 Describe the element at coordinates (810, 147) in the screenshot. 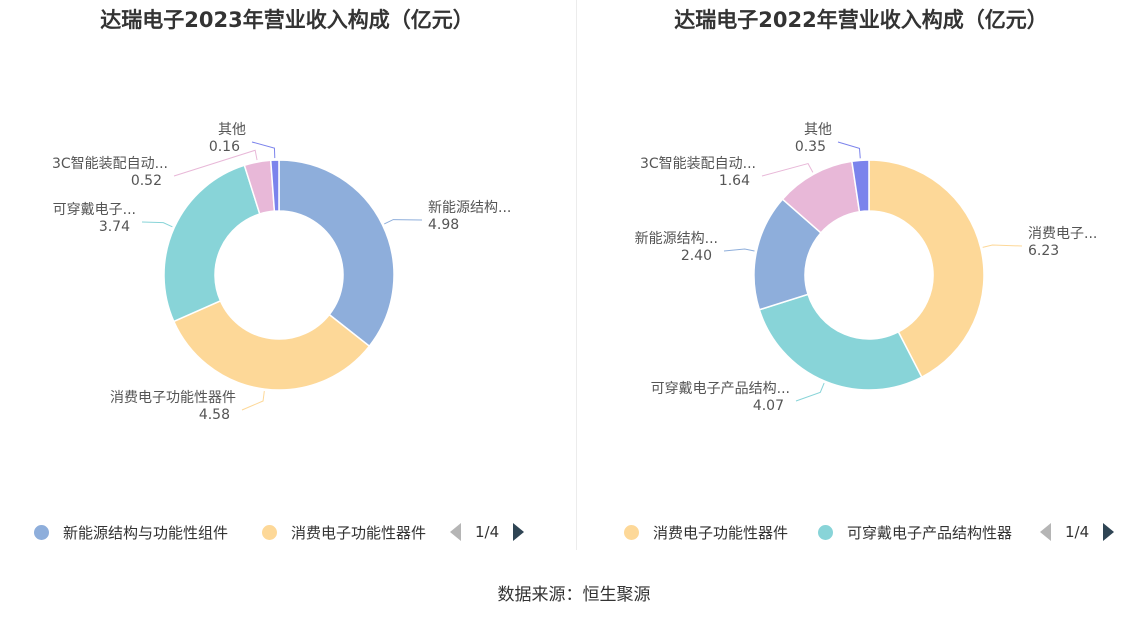

I see `slice-value-label: 0.35` at that location.